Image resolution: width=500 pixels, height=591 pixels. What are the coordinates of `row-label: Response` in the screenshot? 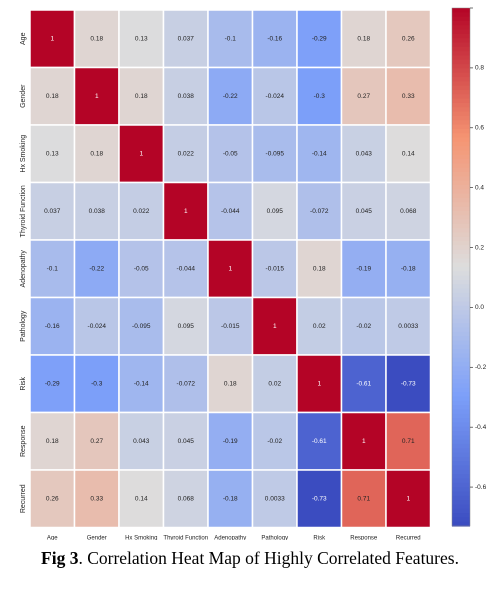 It's located at (23, 441).